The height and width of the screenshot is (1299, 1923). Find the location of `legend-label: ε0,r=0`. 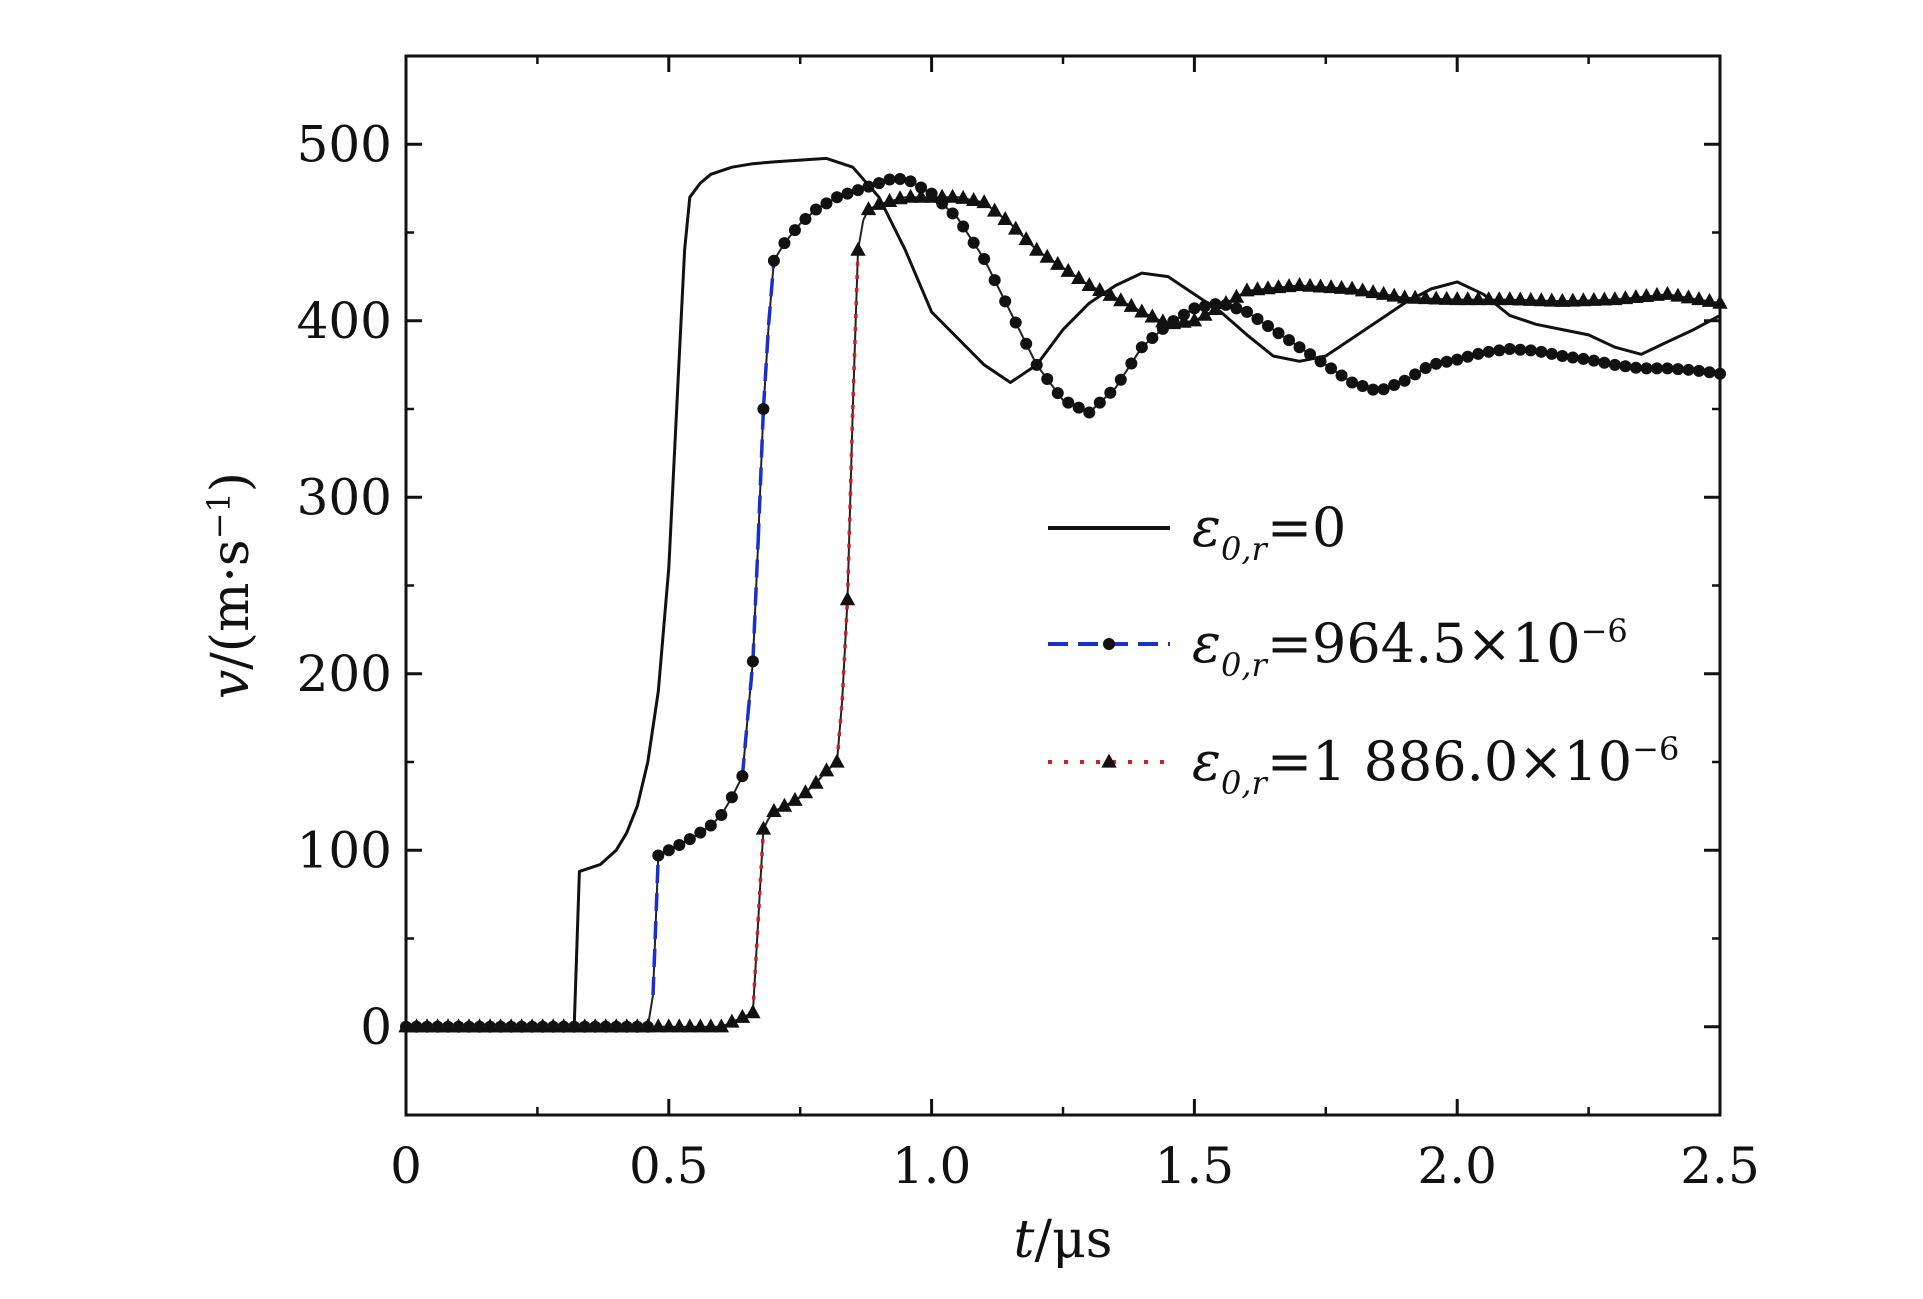

legend-label: ε0,r=0 is located at coordinates (1269, 532).